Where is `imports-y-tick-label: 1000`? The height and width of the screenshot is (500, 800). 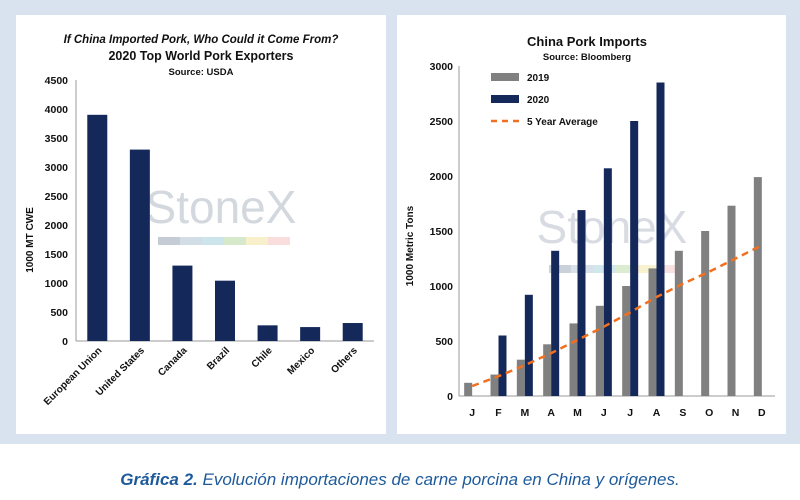 imports-y-tick-label: 1000 is located at coordinates (442, 287).